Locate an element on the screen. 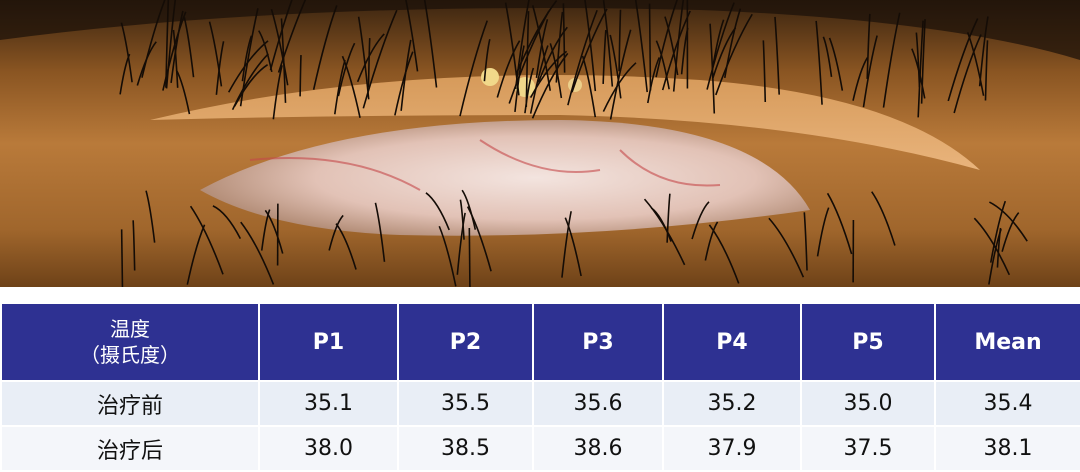 This screenshot has width=1080, height=472. header-cell: P3 is located at coordinates (598, 342).